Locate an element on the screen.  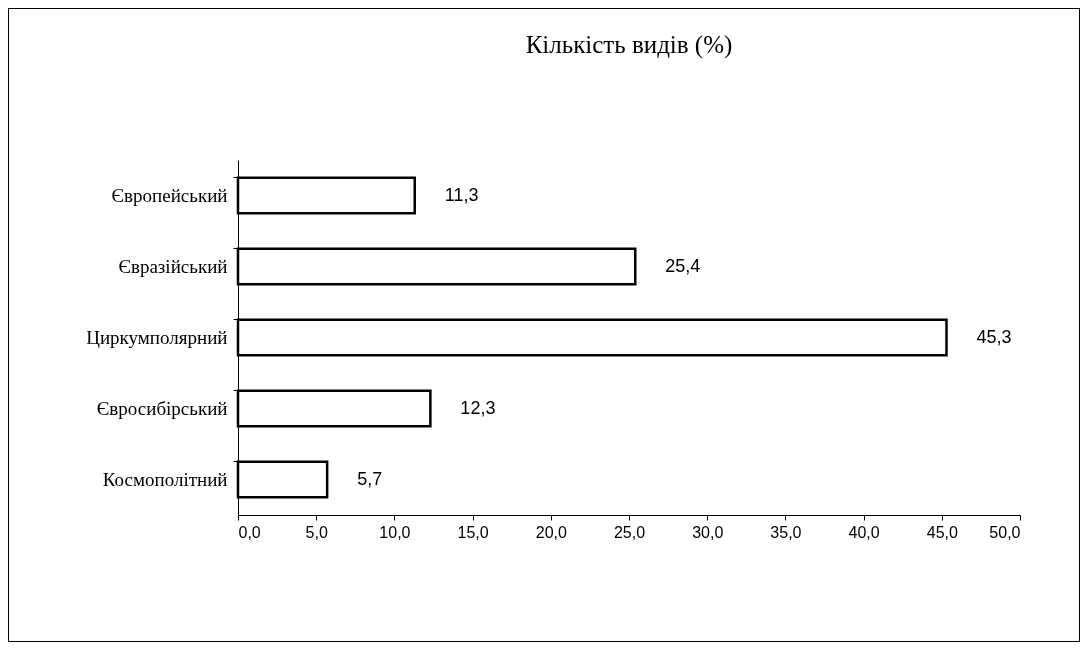
chart-title: Кількість видів (%) is located at coordinates (629, 45).